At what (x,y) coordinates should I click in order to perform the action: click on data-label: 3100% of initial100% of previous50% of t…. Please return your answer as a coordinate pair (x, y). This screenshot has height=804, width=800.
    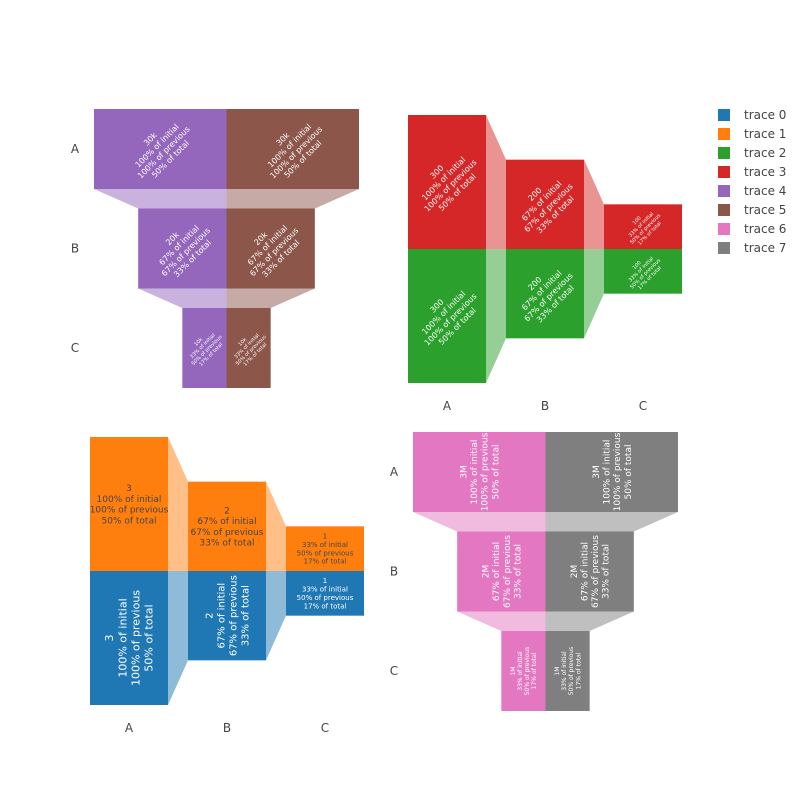
    Looking at the image, I should click on (129, 638).